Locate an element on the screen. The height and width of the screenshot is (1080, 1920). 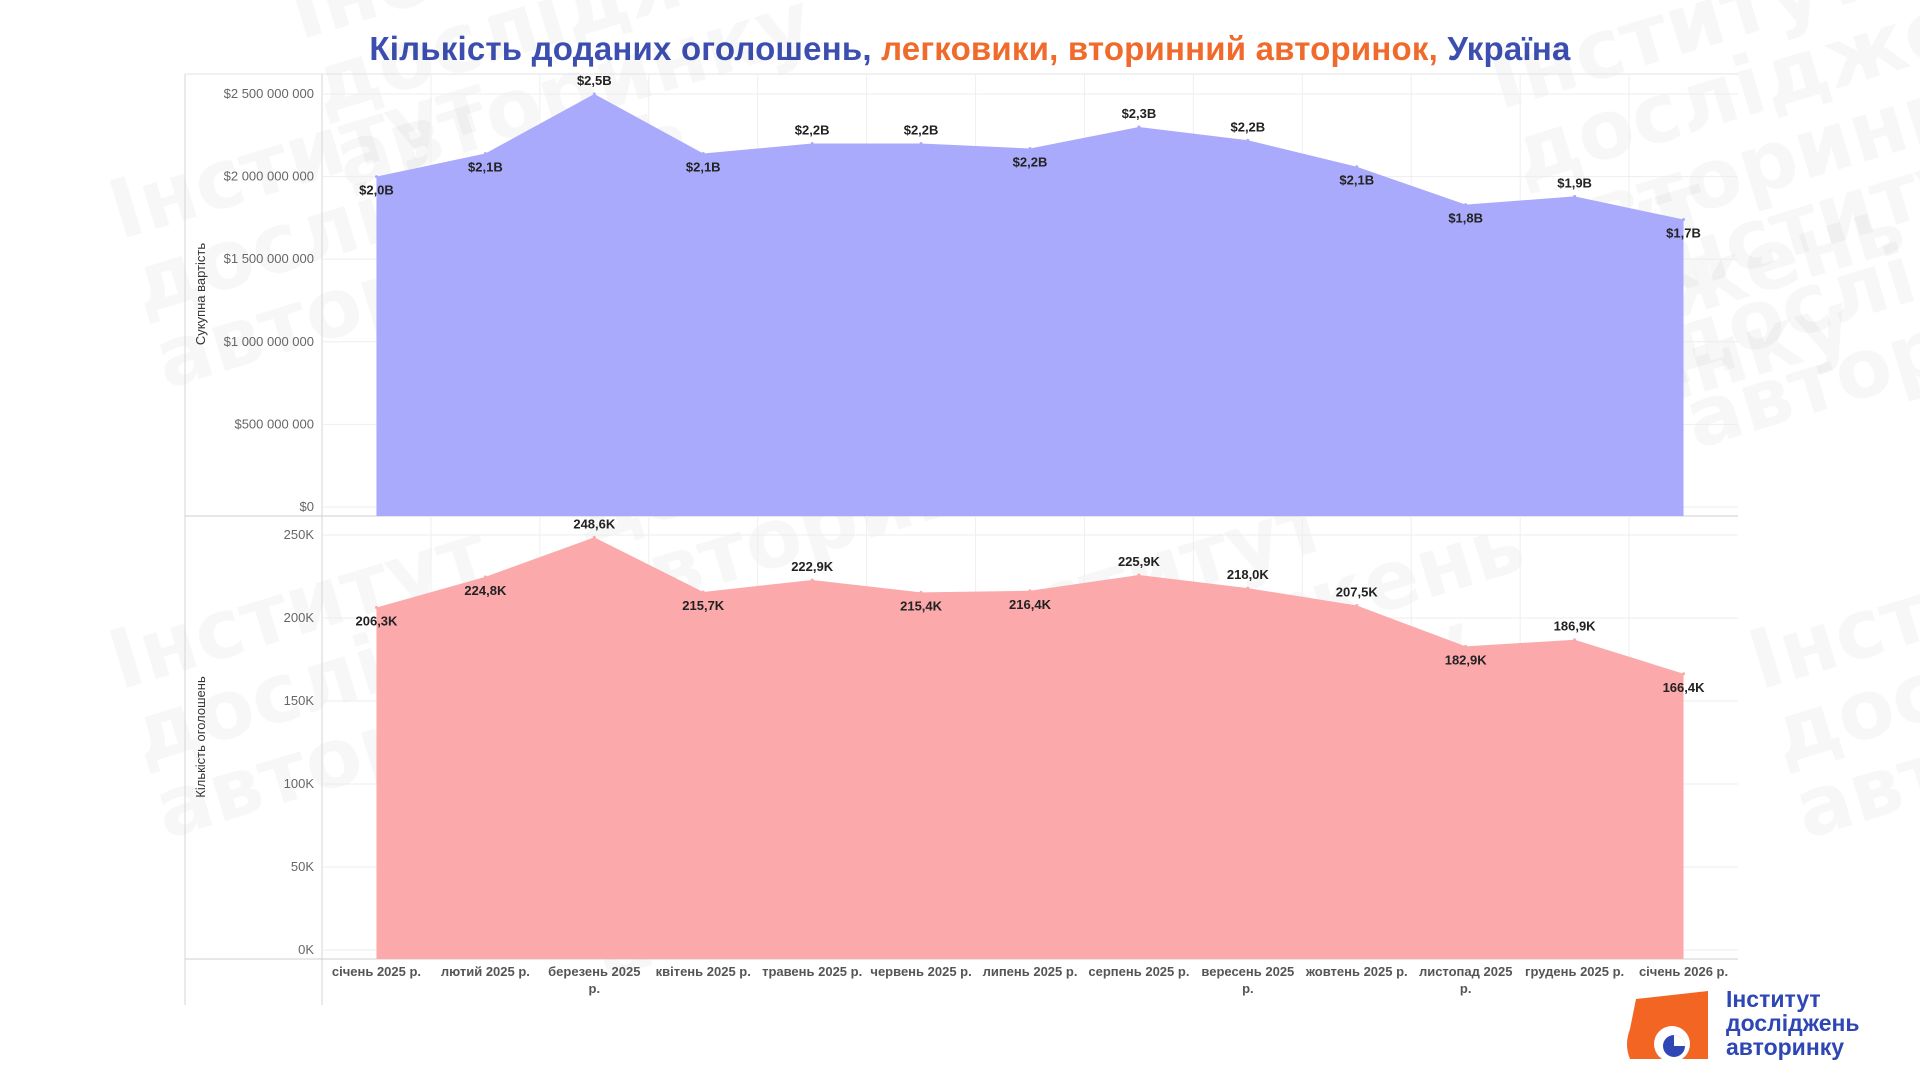
x-tick-label: серпень 2025 р. is located at coordinates (1138, 971).